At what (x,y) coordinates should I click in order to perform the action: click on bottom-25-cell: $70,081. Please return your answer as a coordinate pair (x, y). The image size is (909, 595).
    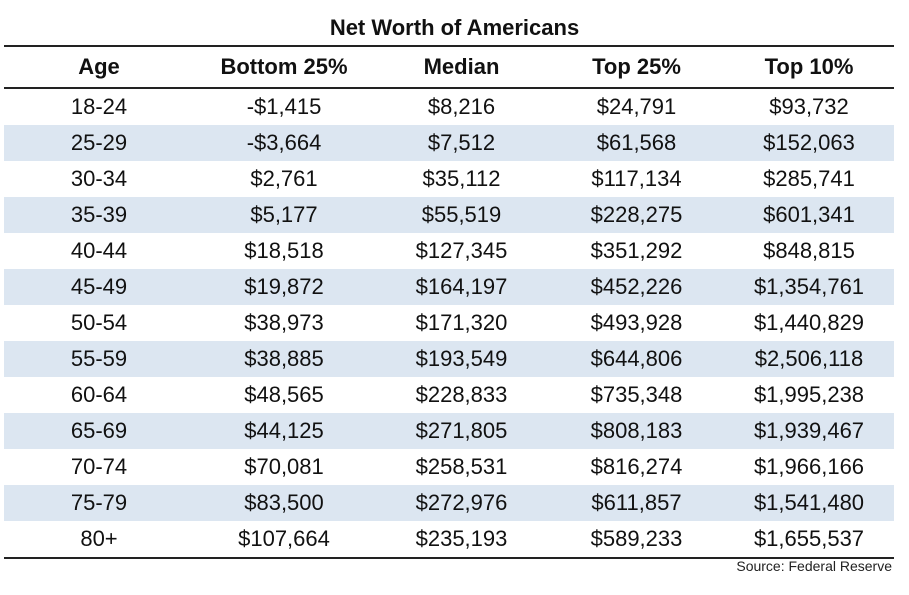
    Looking at the image, I should click on (284, 466).